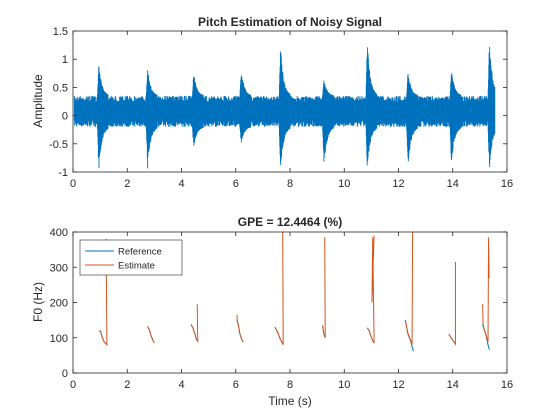  Describe the element at coordinates (290, 22) in the screenshot. I see `waveform-title: Pitch Estimation of Noisy Signal` at that location.